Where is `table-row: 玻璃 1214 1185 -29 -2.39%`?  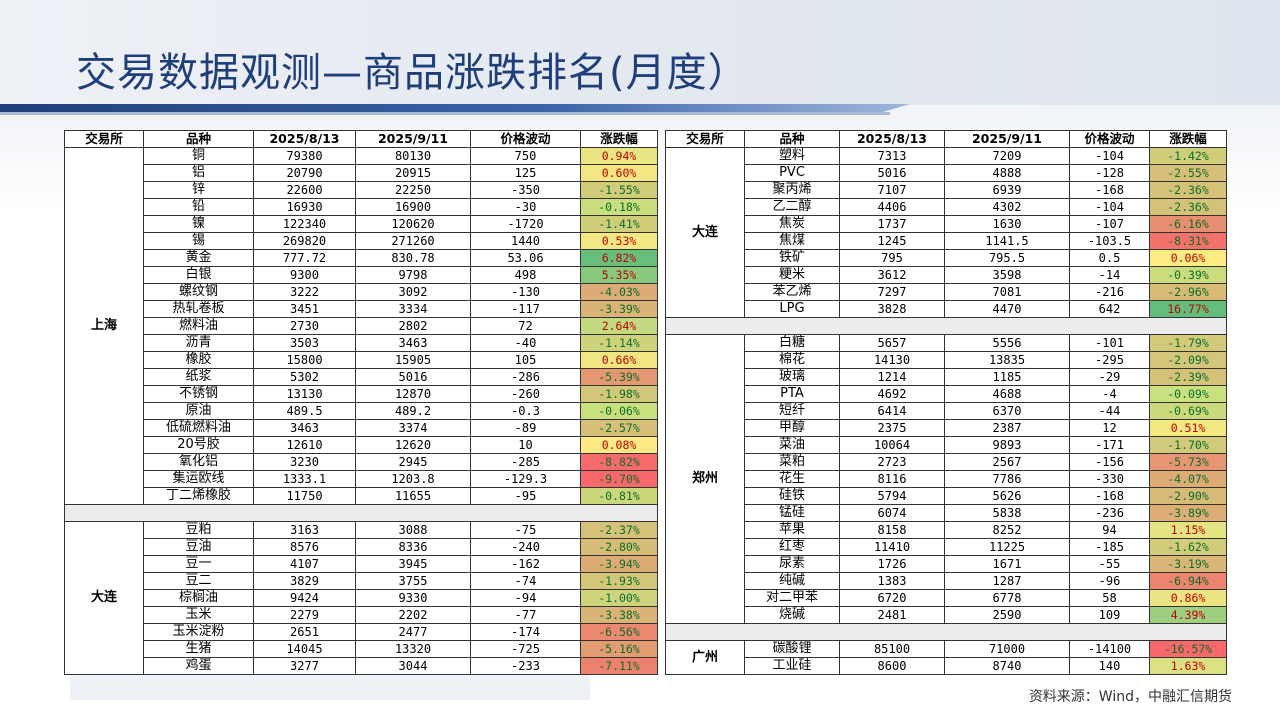
table-row: 玻璃 1214 1185 -29 -2.39% is located at coordinates (946, 377).